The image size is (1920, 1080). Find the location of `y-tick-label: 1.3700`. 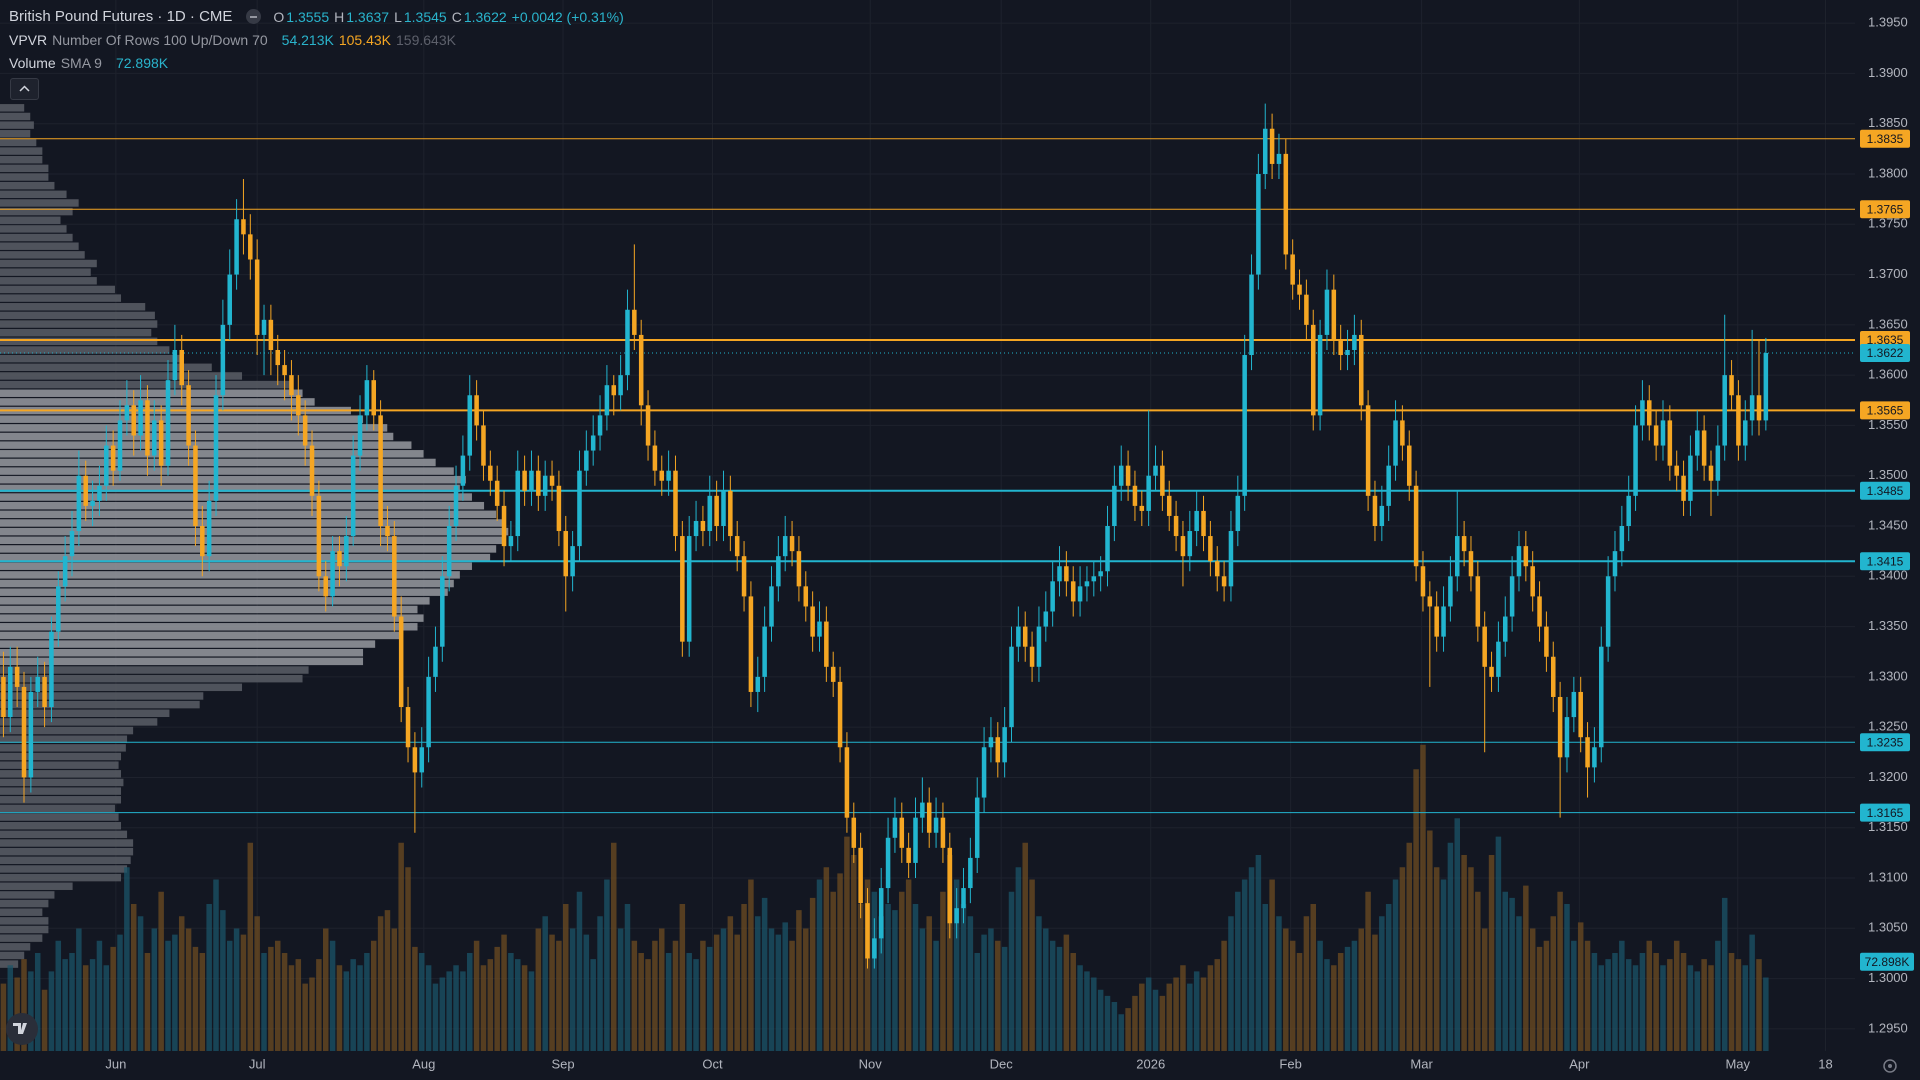

y-tick-label: 1.3700 is located at coordinates (1888, 273).